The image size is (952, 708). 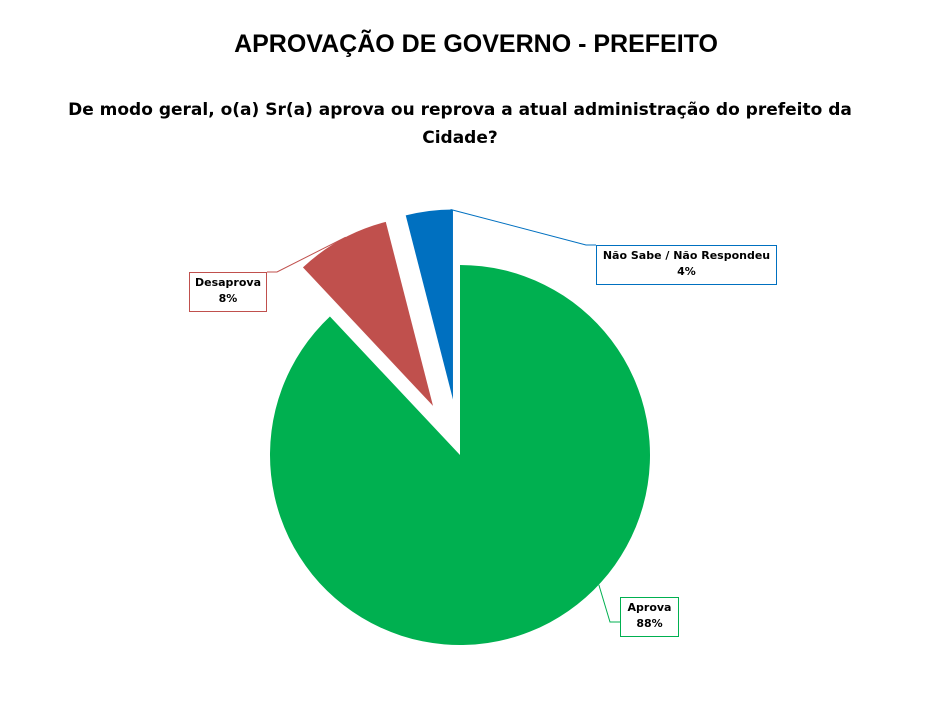 What do you see at coordinates (429, 304) in the screenshot?
I see `slice-nao-sabe` at bounding box center [429, 304].